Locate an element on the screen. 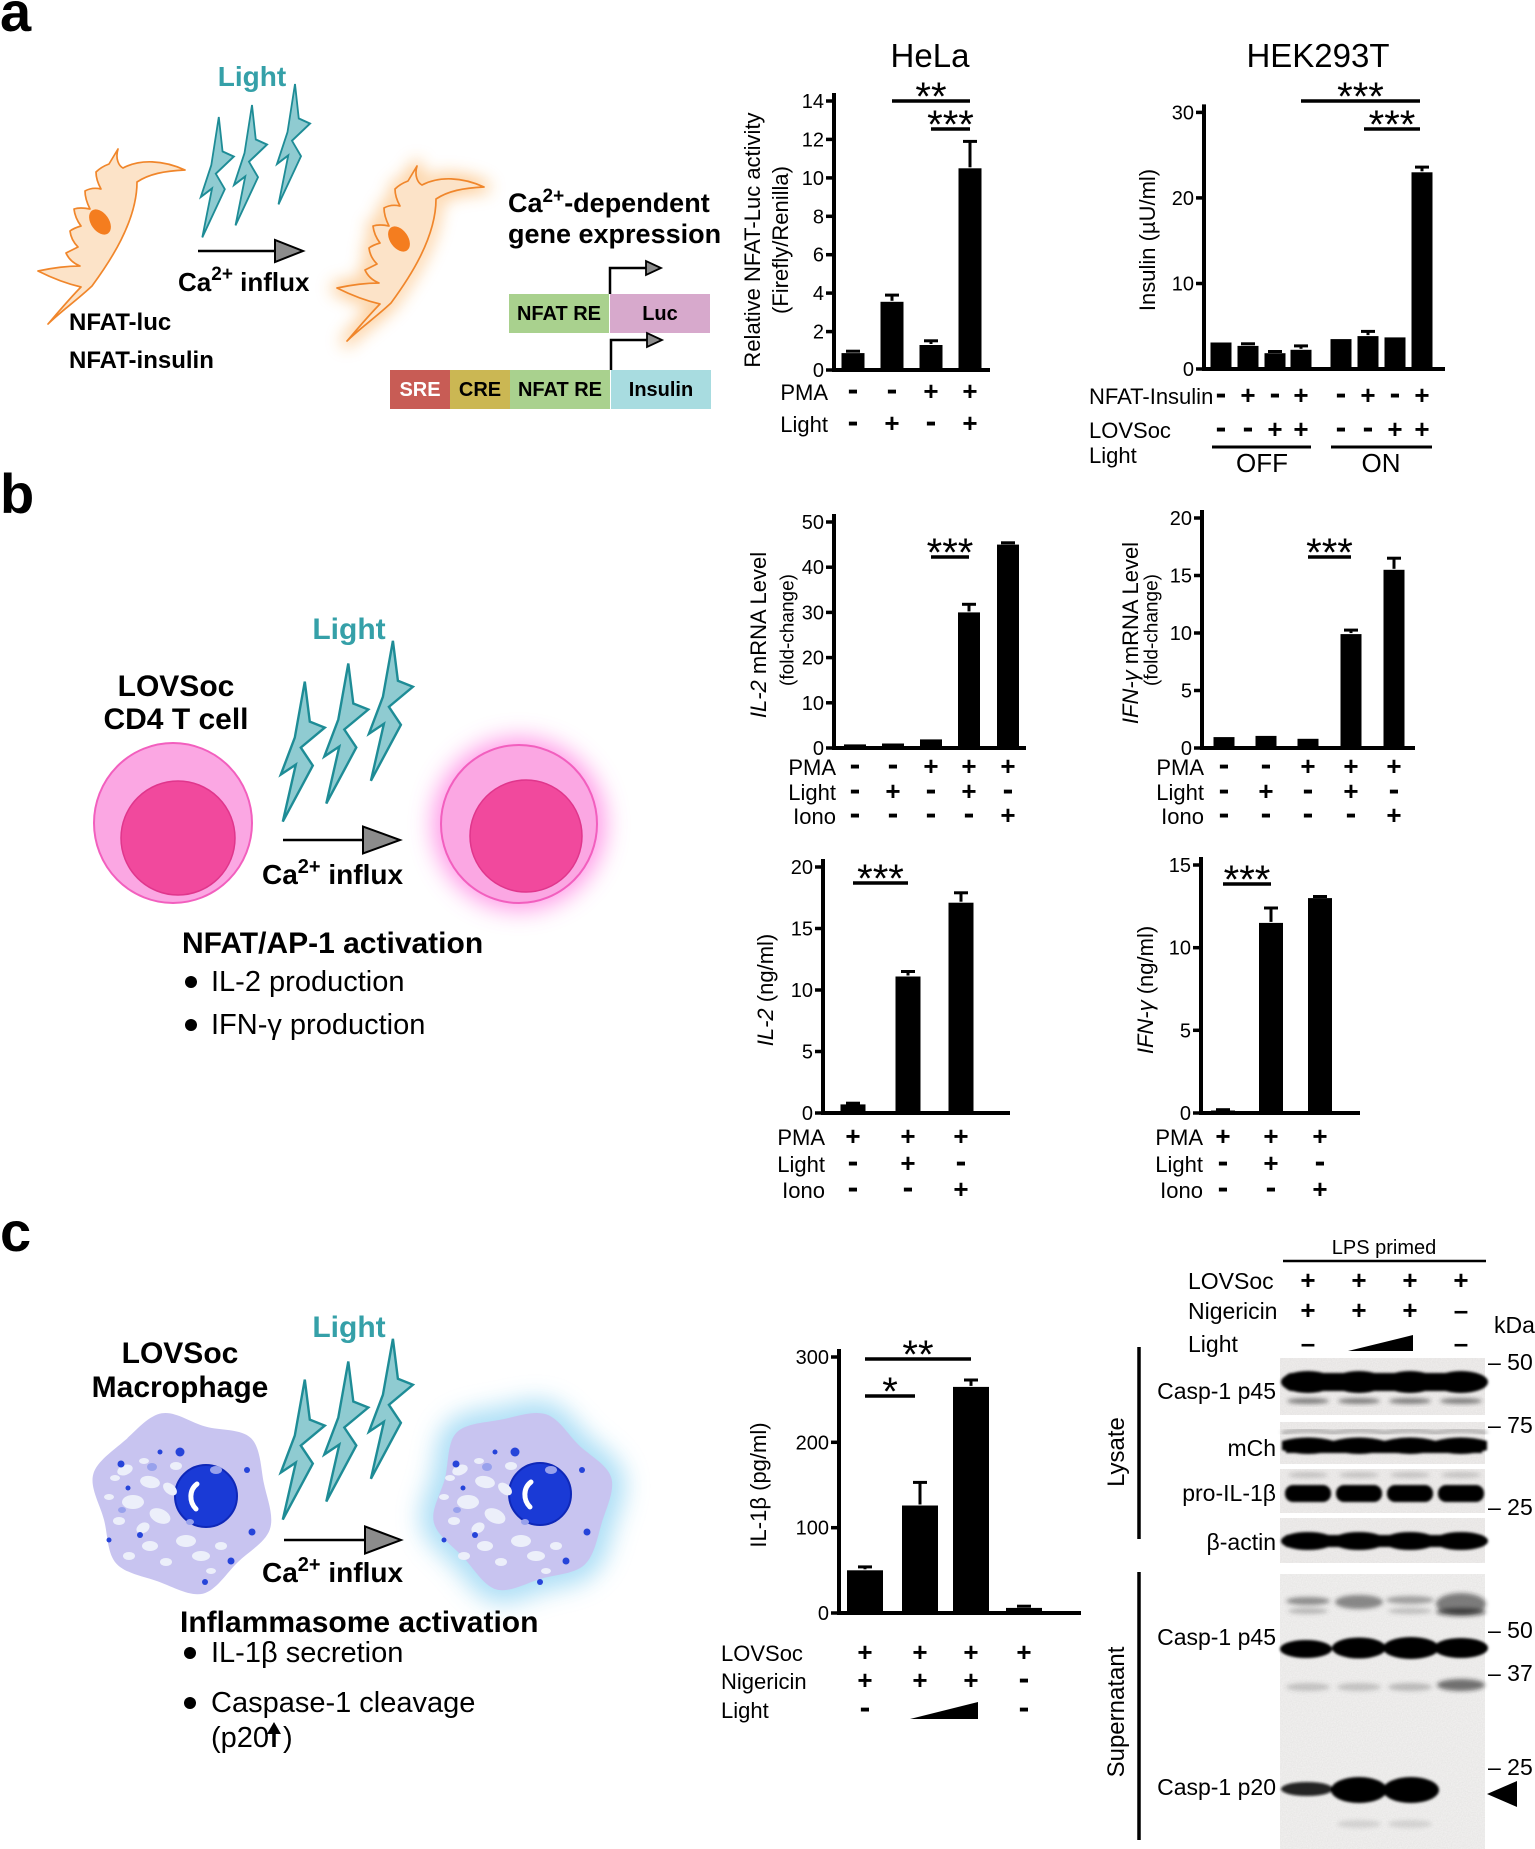 The height and width of the screenshot is (1849, 1535). svg-text: – 50 is located at coordinates (1510, 1630).